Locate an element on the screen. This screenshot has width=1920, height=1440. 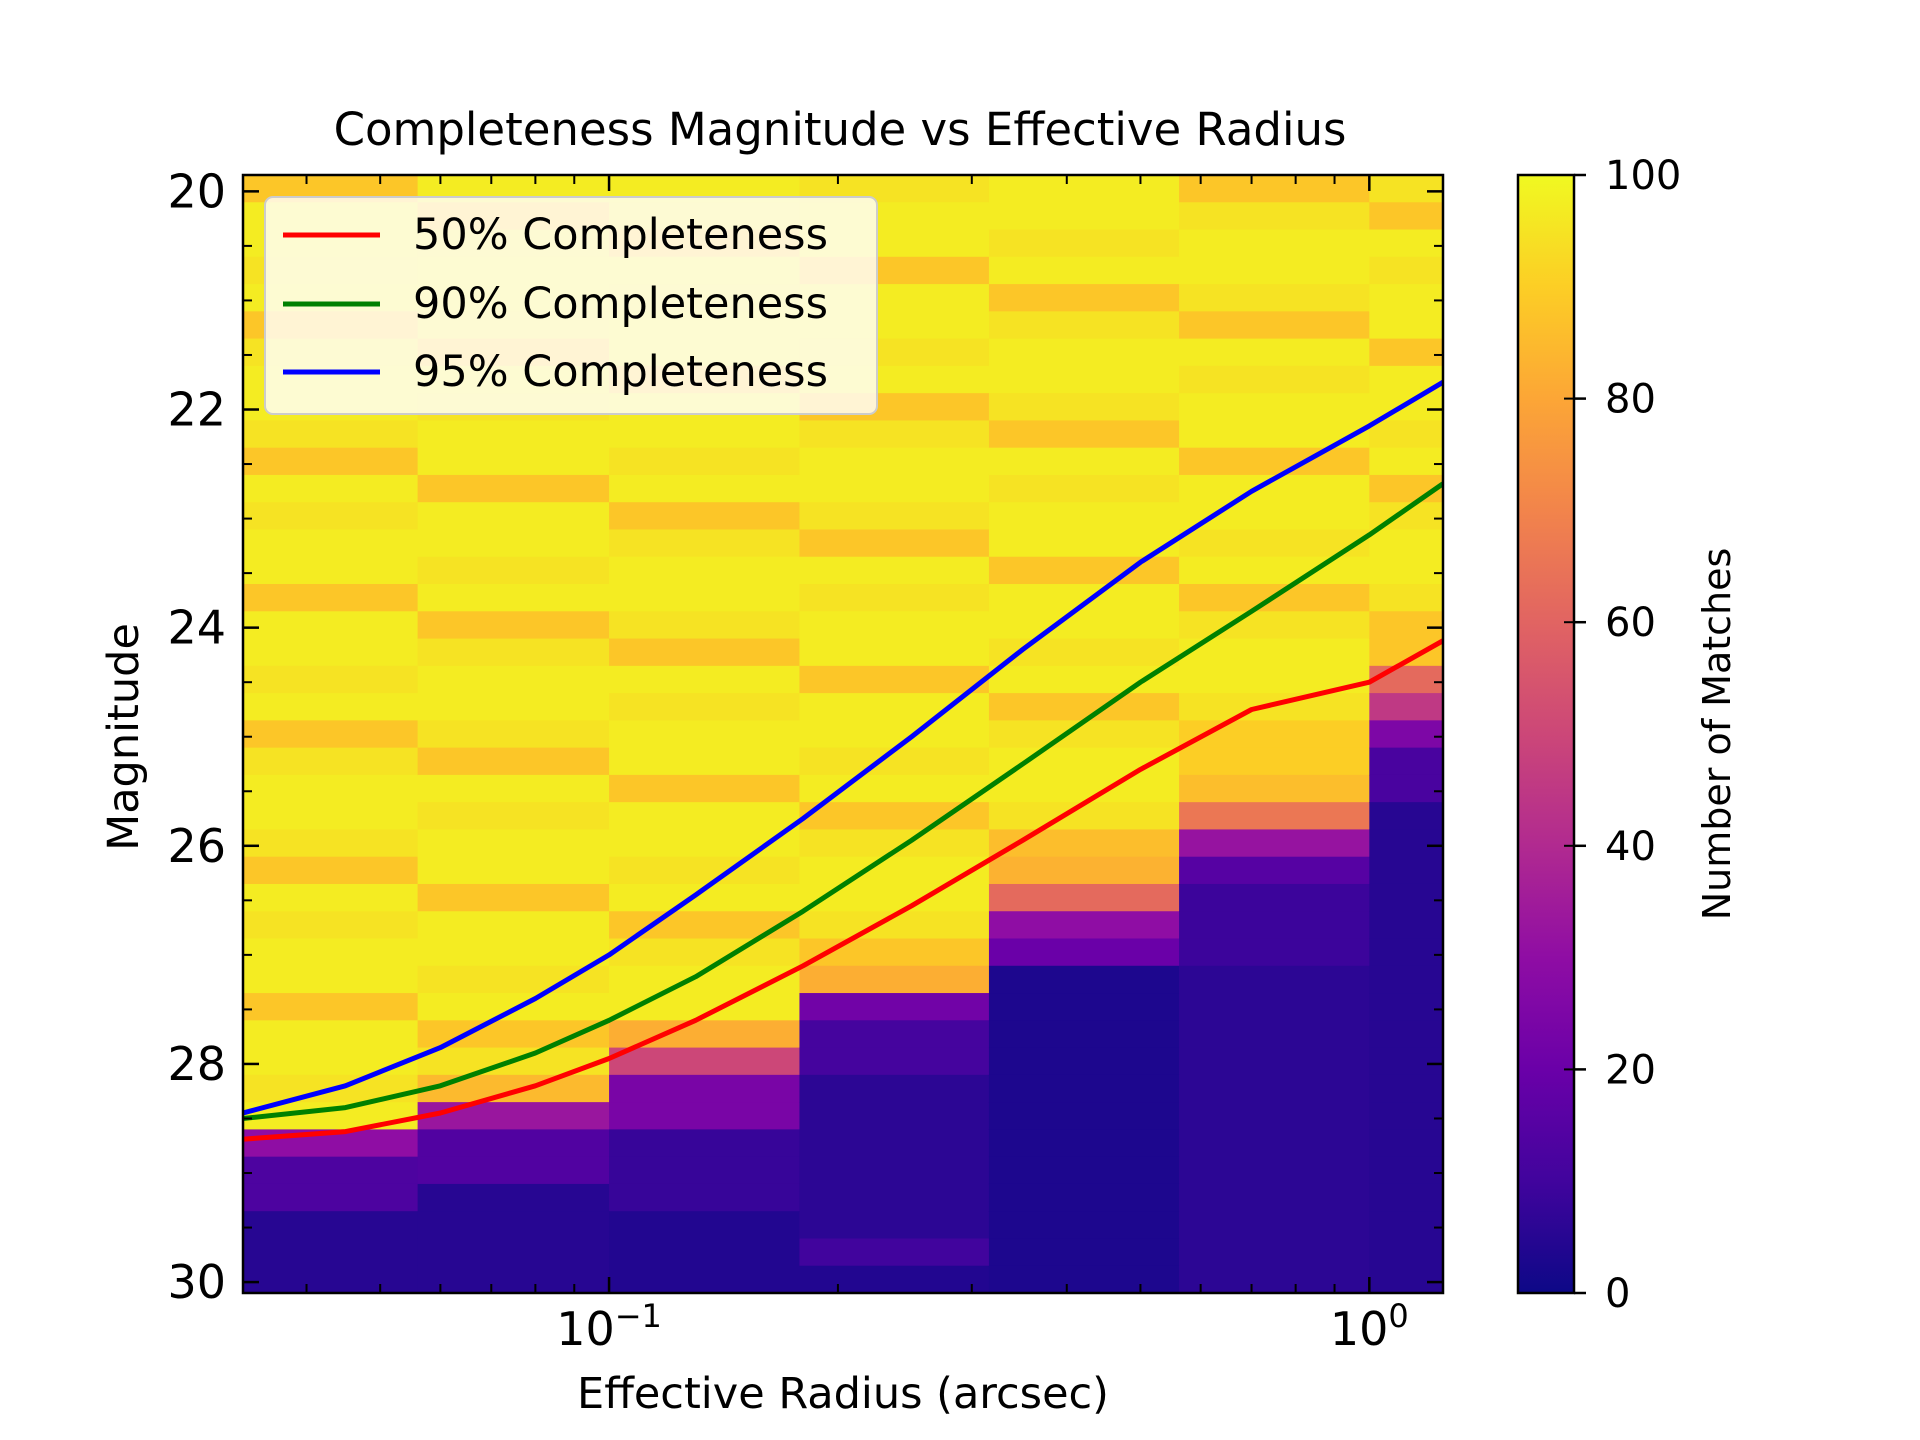
y-axis-label: Magnitude is located at coordinates (124, 737).